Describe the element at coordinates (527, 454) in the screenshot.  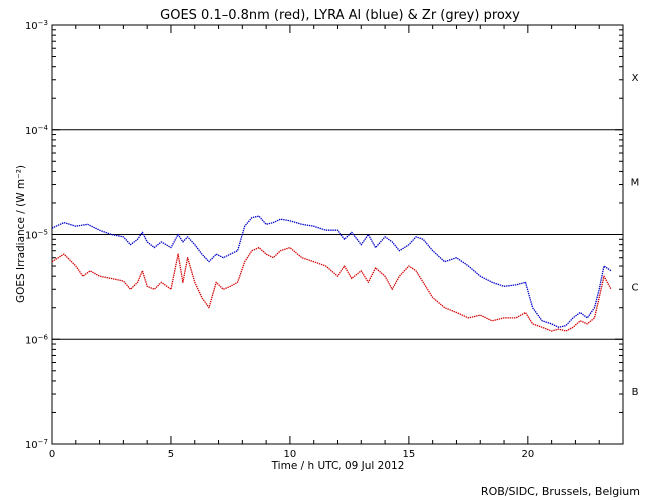
I see `x-tick-label: 20` at that location.